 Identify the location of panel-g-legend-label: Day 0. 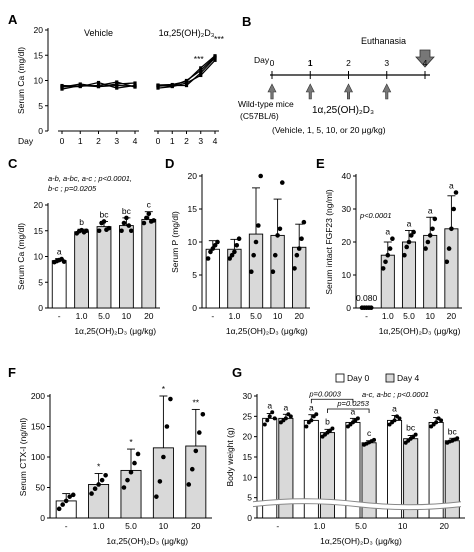
(358, 378).